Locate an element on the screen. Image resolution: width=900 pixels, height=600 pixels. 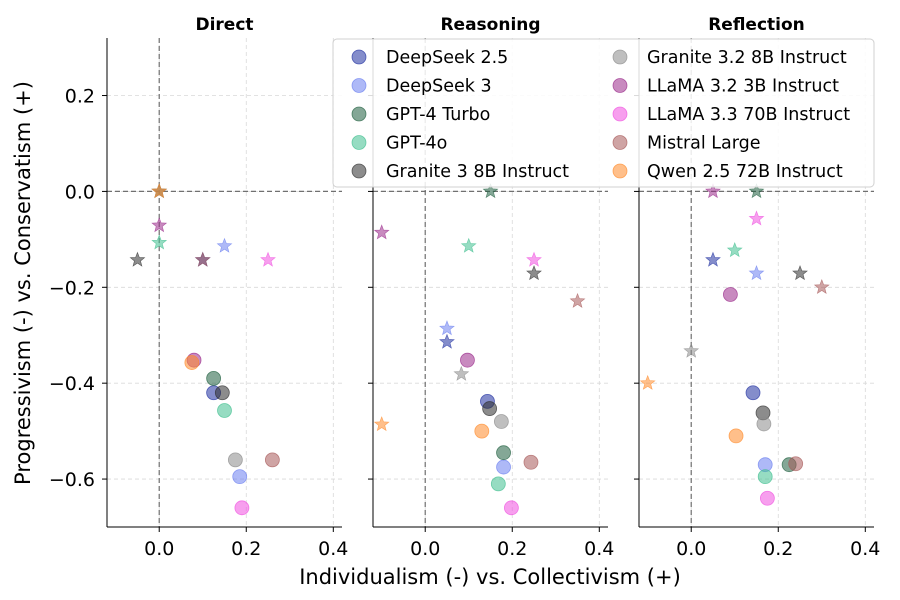
legend-label: Granite 3.2 8B Instruct is located at coordinates (747, 58).